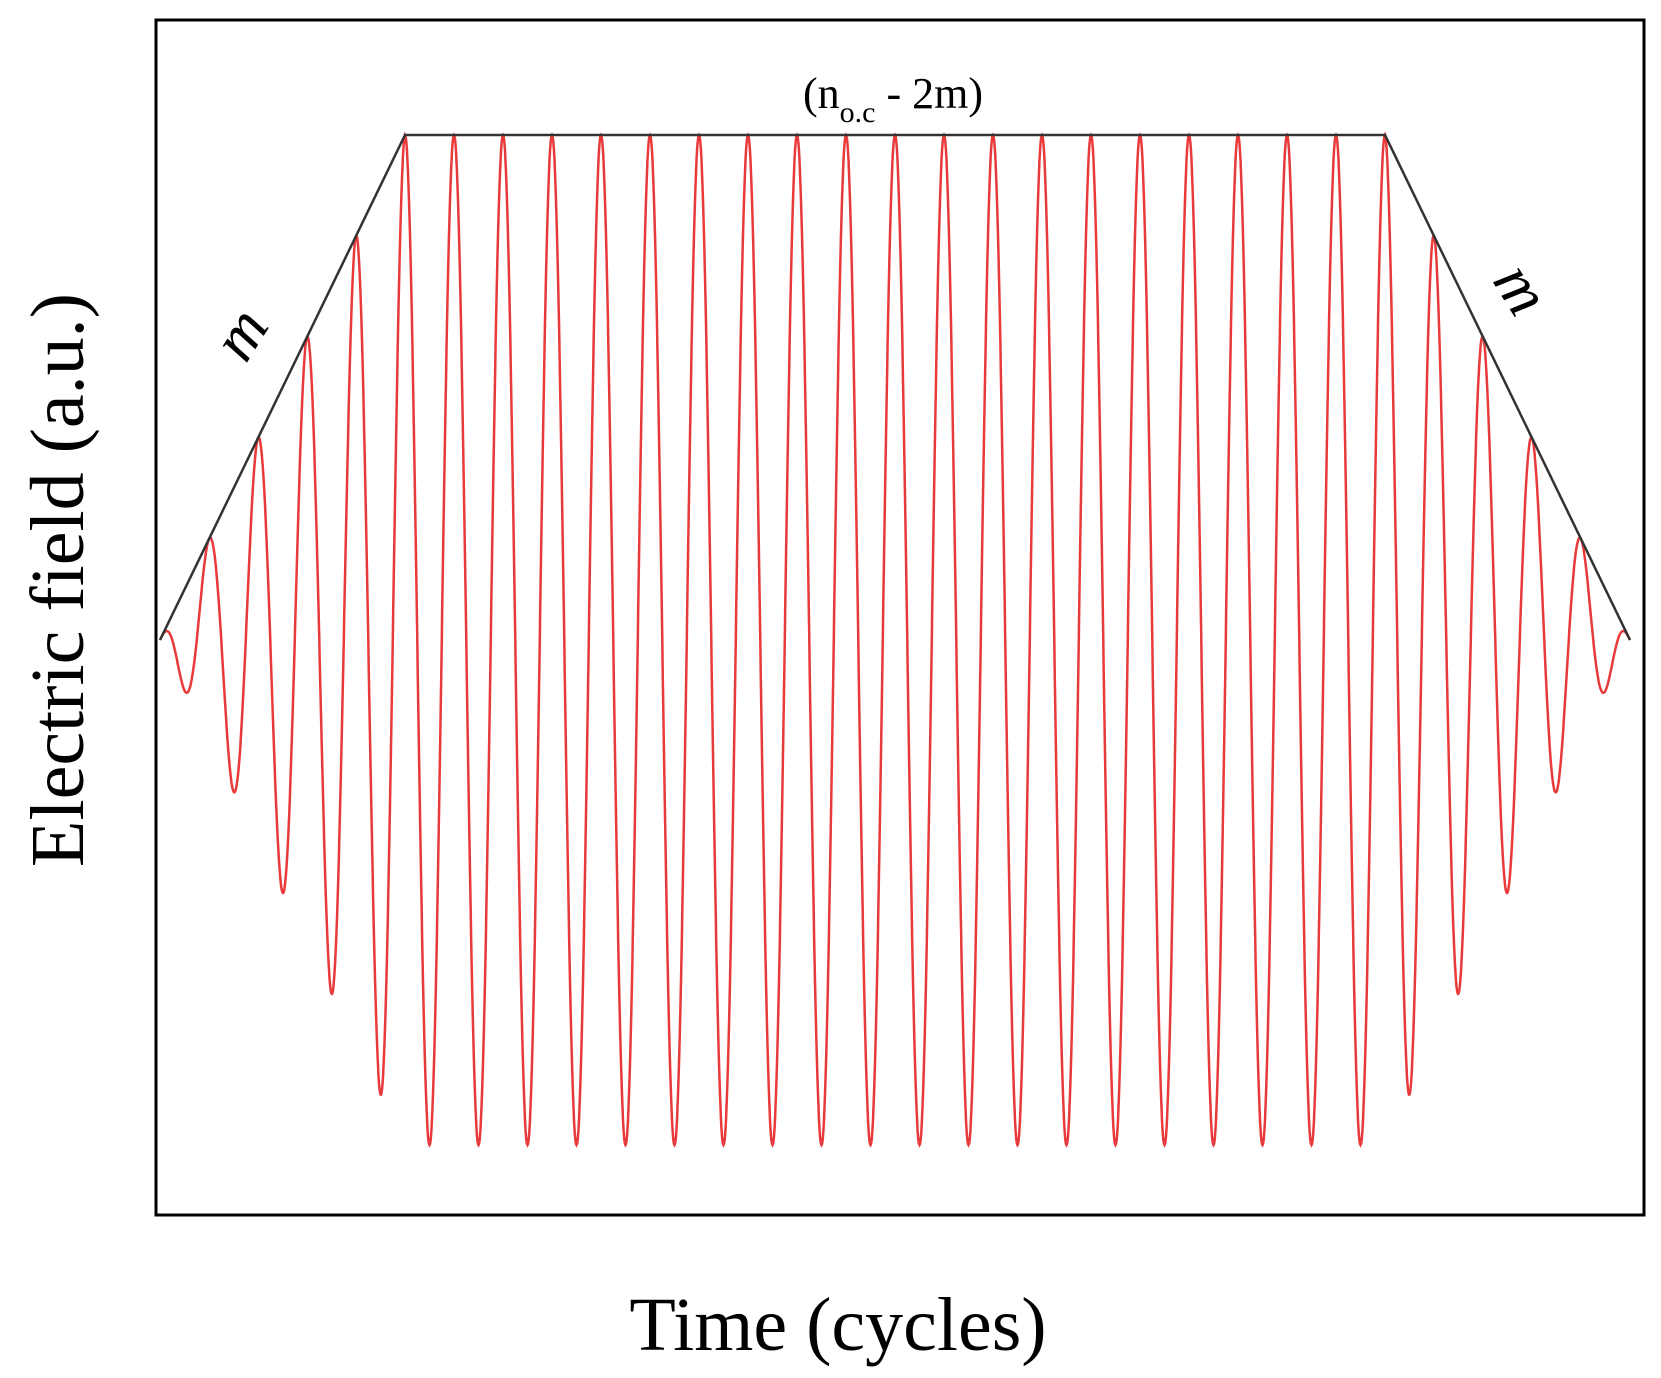 The height and width of the screenshot is (1378, 1661). I want to click on flat-label-tail: - 2m), so click(929, 93).